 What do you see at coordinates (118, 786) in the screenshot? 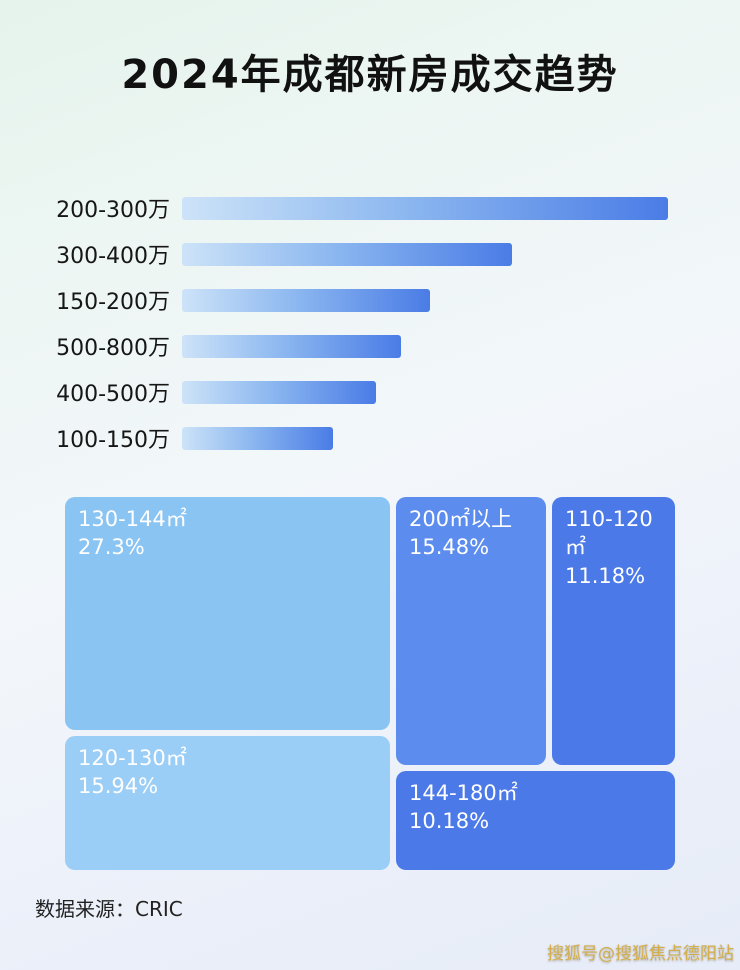
I see `block-value: 15.94%` at bounding box center [118, 786].